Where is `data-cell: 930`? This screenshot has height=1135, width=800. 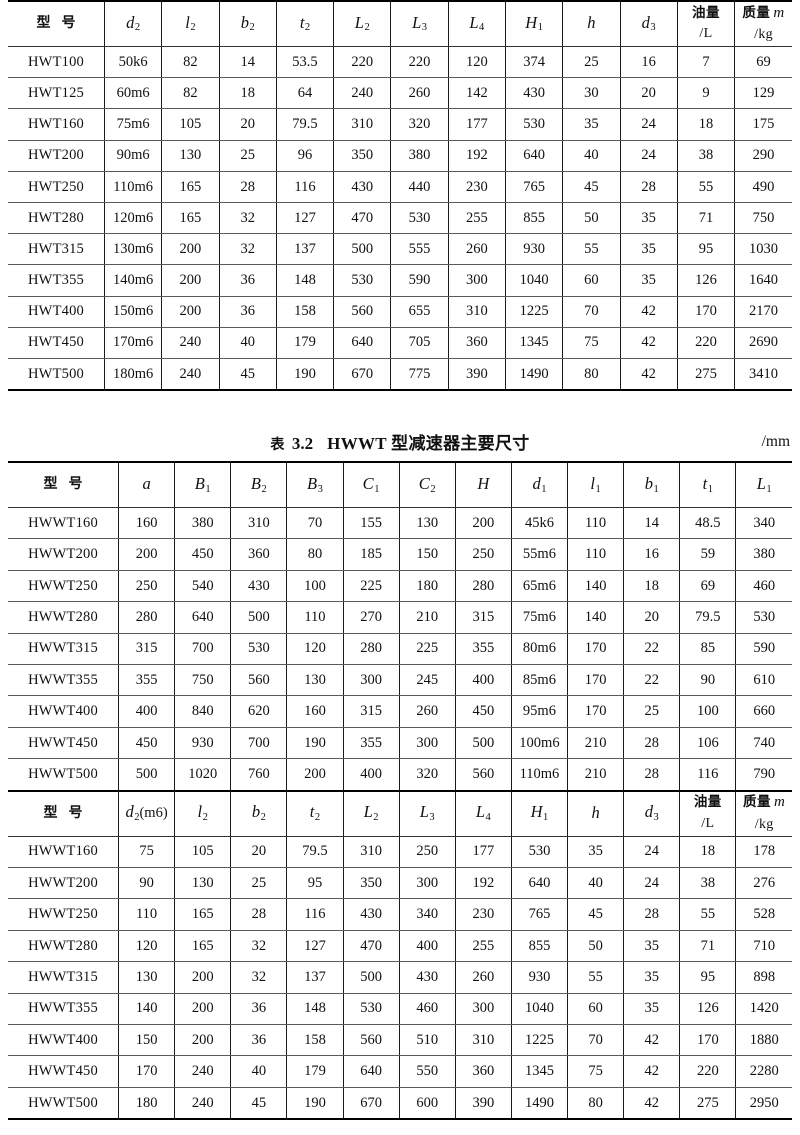 data-cell: 930 is located at coordinates (534, 249).